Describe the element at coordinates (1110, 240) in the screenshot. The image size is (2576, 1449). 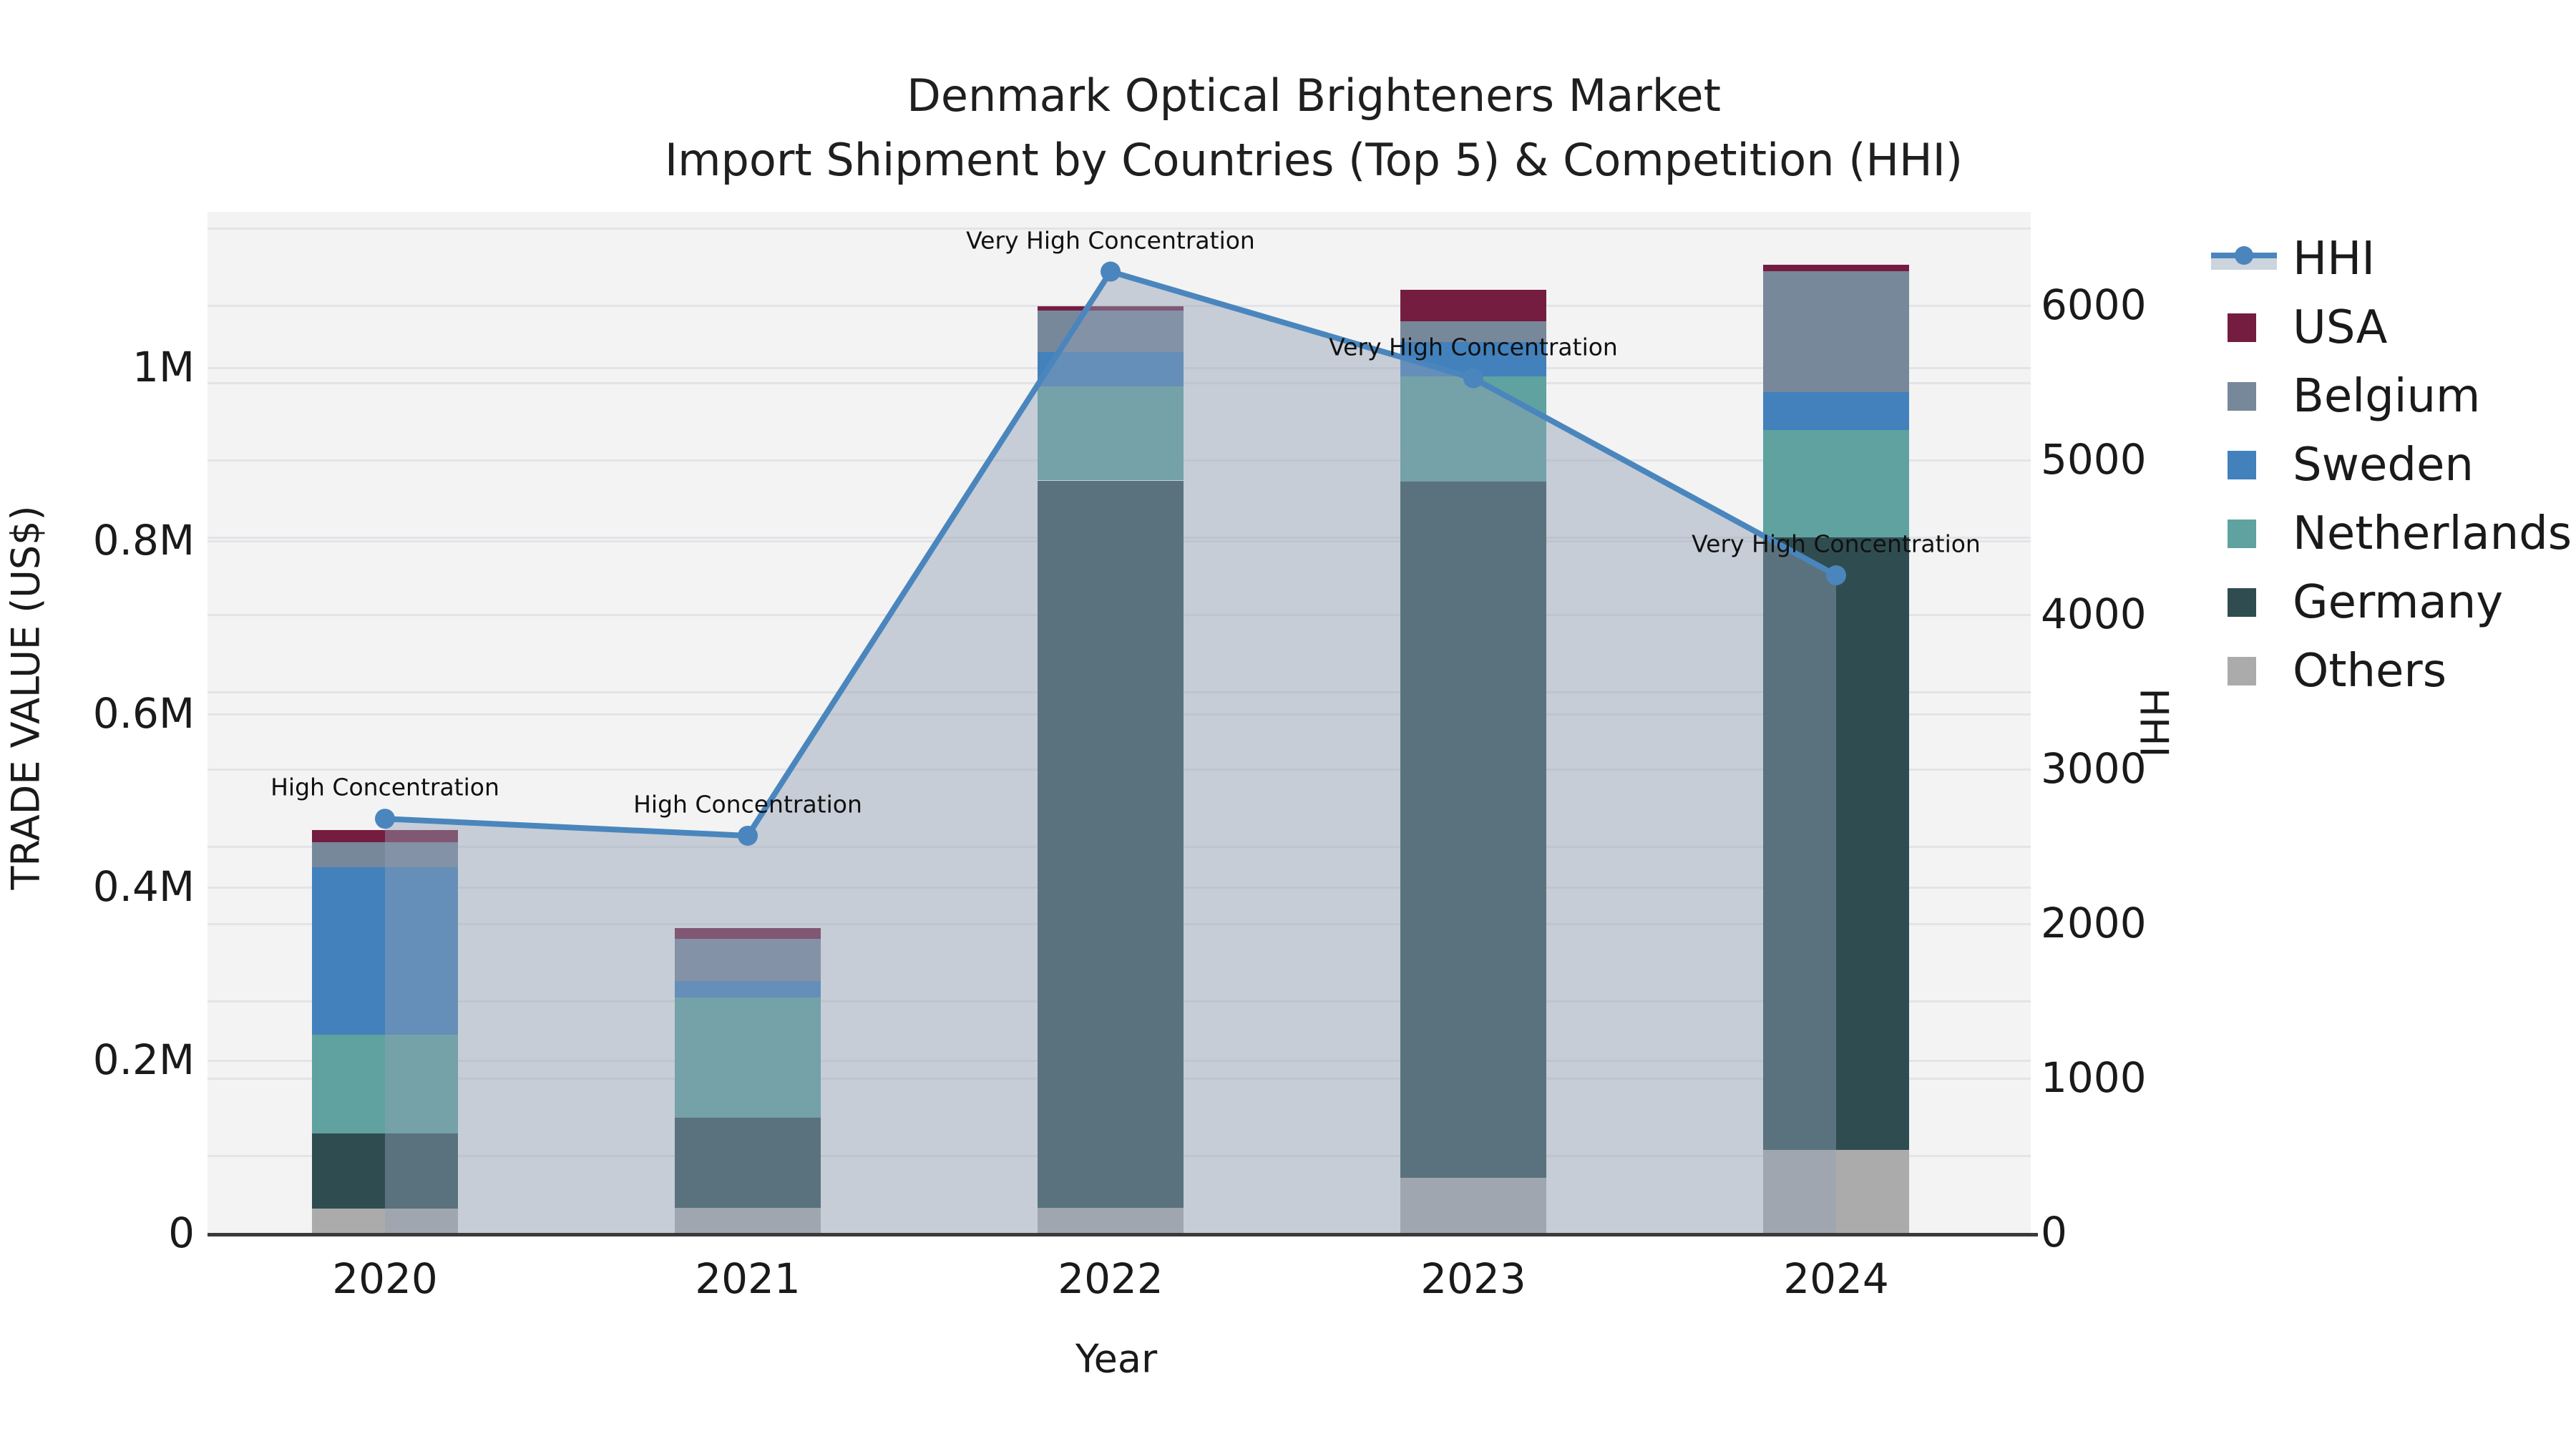
I see `annotation-2022: Very High Concentration` at that location.